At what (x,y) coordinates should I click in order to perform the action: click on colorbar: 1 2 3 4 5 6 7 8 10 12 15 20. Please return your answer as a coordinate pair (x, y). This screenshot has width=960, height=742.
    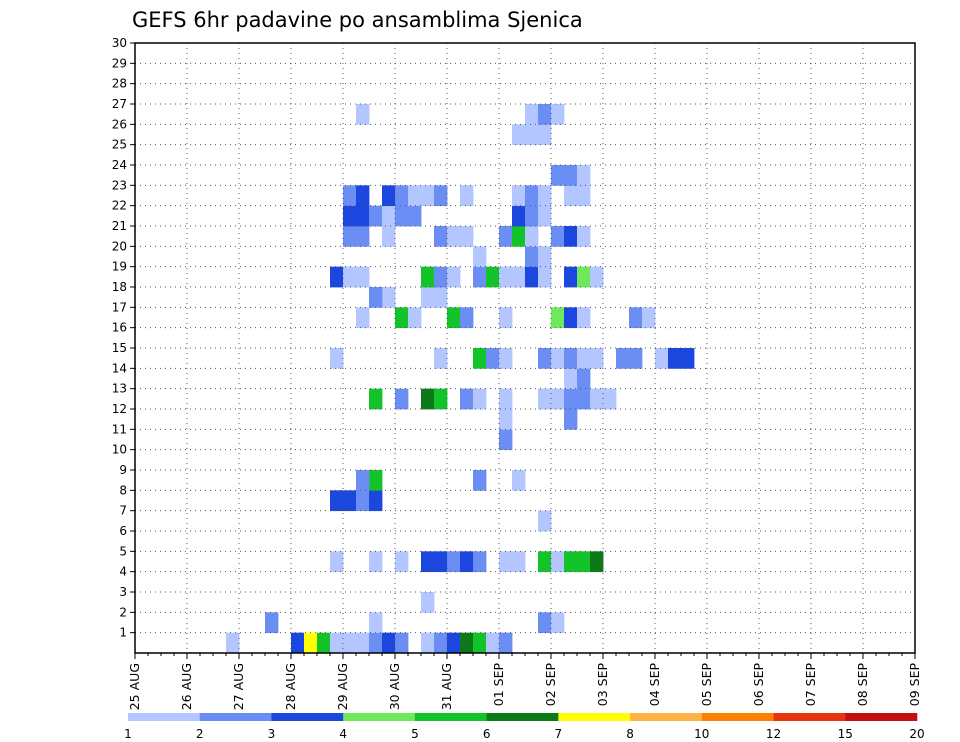
    Looking at the image, I should click on (524, 727).